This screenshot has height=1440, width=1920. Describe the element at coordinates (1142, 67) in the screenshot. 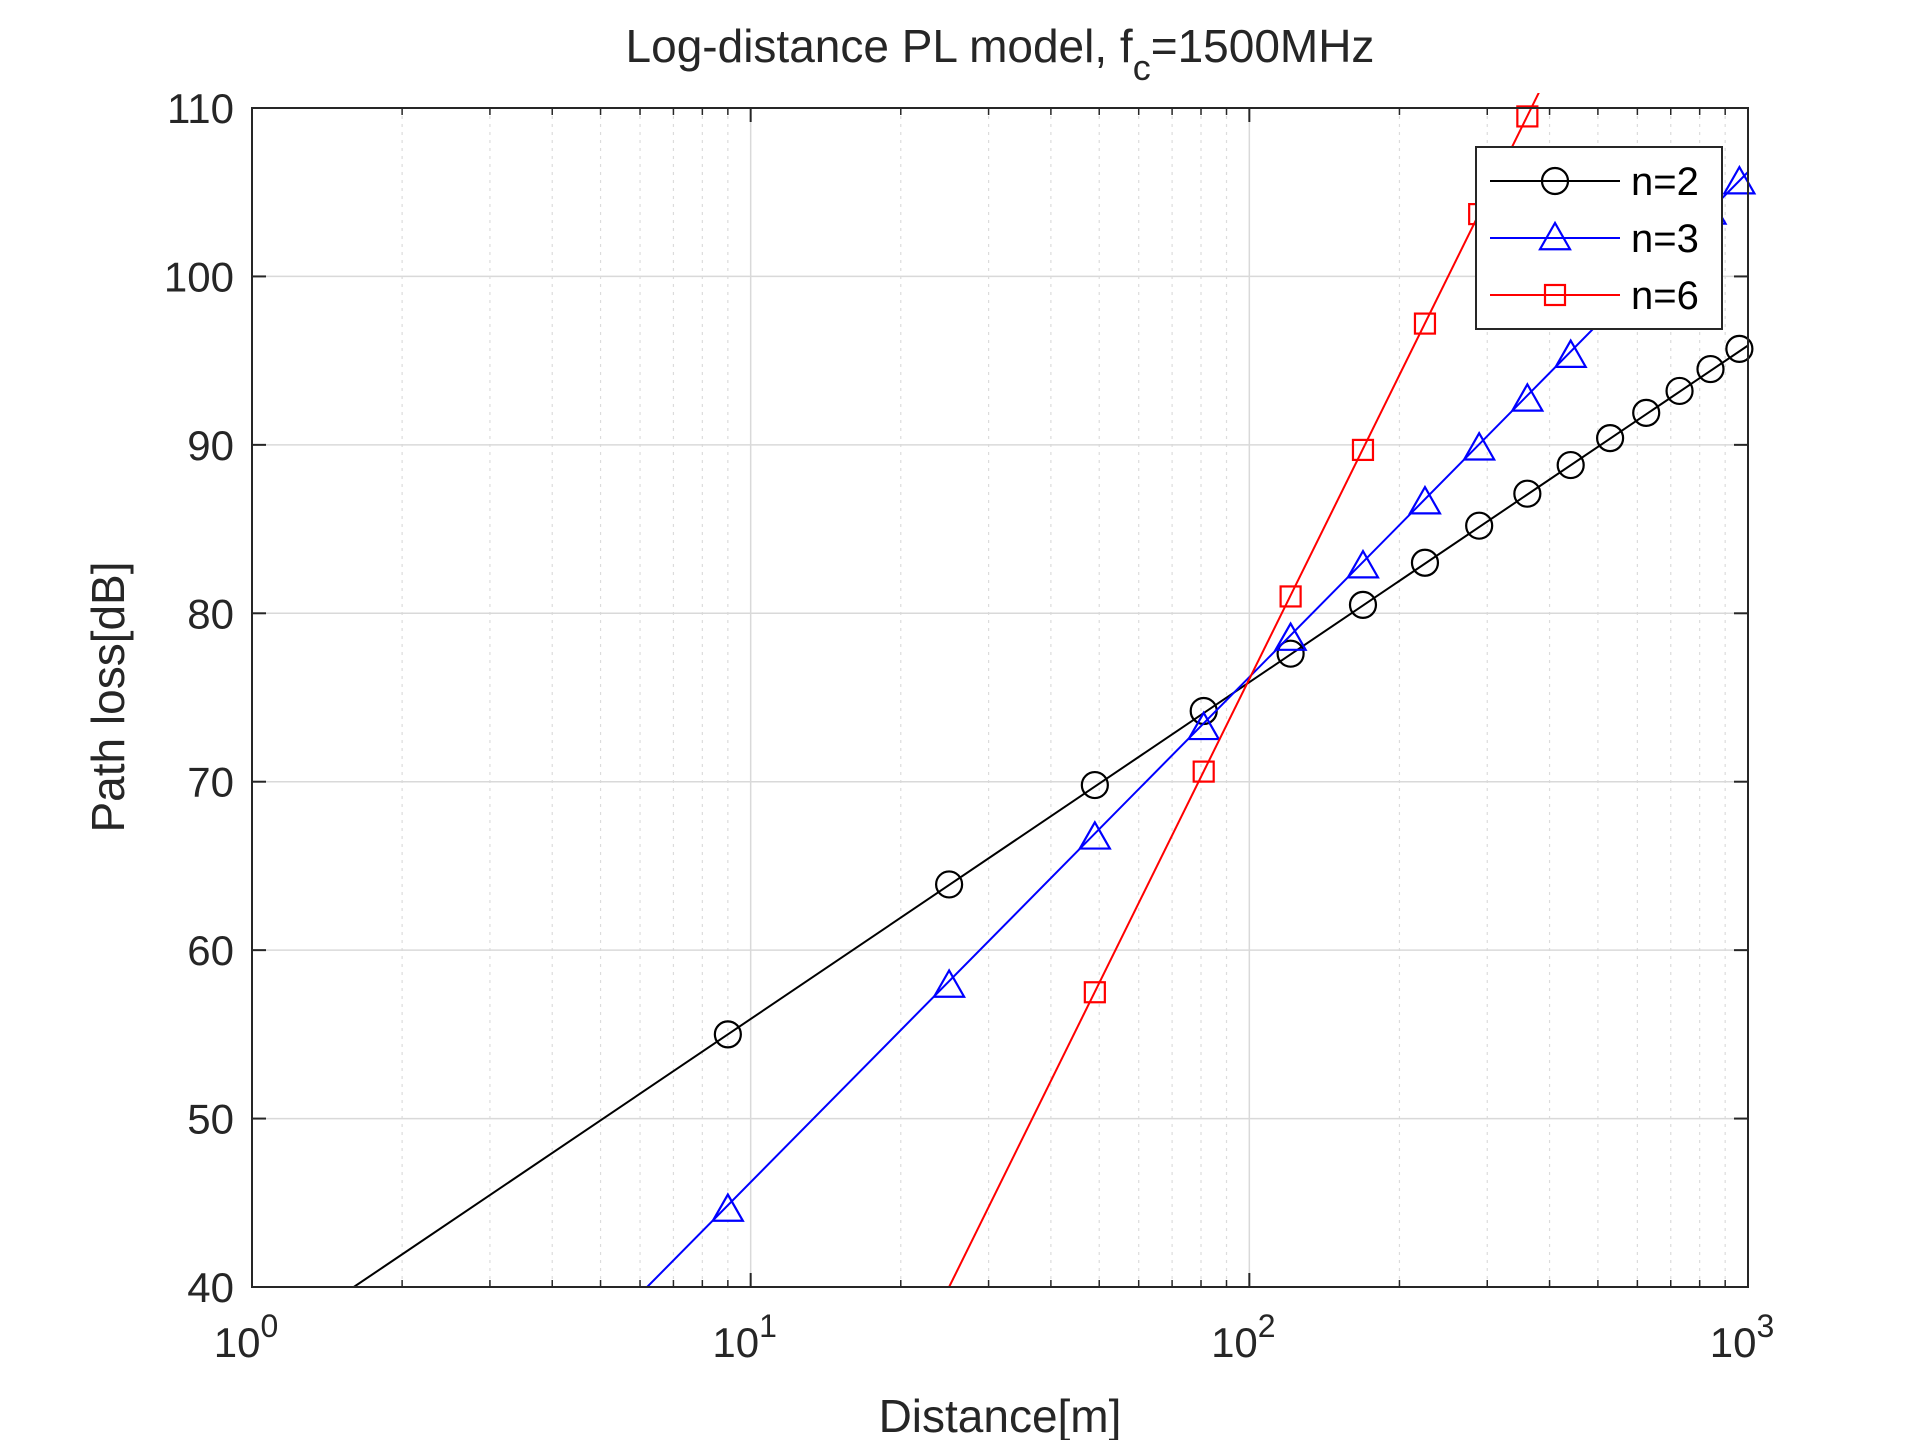

I see `chart-title-subscript: c` at that location.